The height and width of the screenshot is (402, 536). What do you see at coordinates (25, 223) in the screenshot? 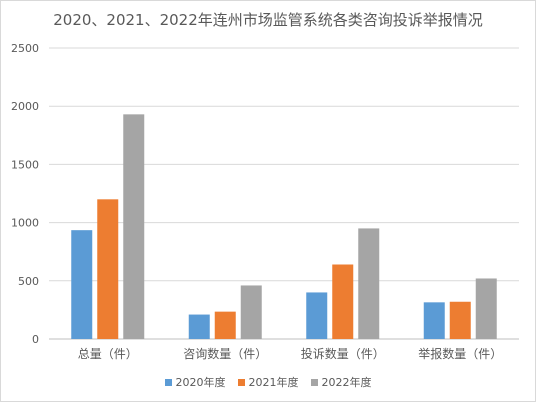
I see `y-tick-label: 1000` at bounding box center [25, 223].